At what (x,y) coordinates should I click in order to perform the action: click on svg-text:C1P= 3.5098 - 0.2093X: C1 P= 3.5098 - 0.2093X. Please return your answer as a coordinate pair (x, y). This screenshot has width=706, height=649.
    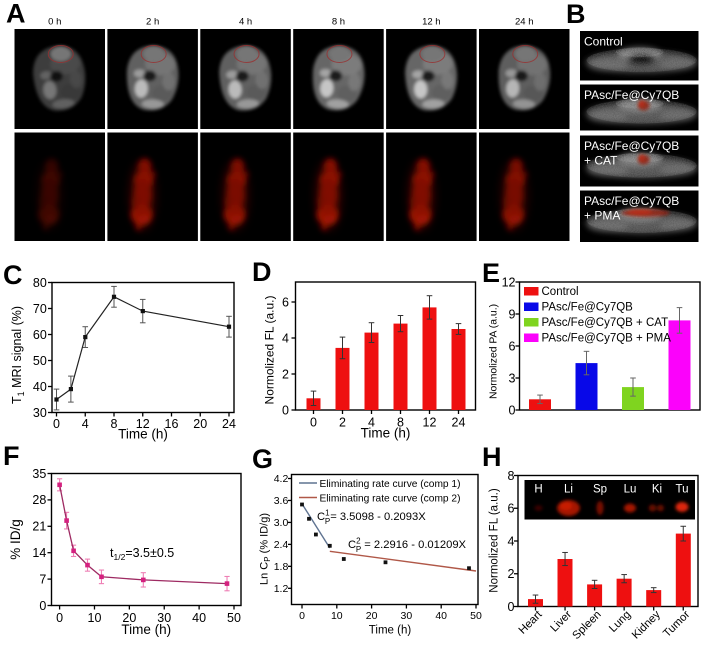
    Looking at the image, I should click on (371, 518).